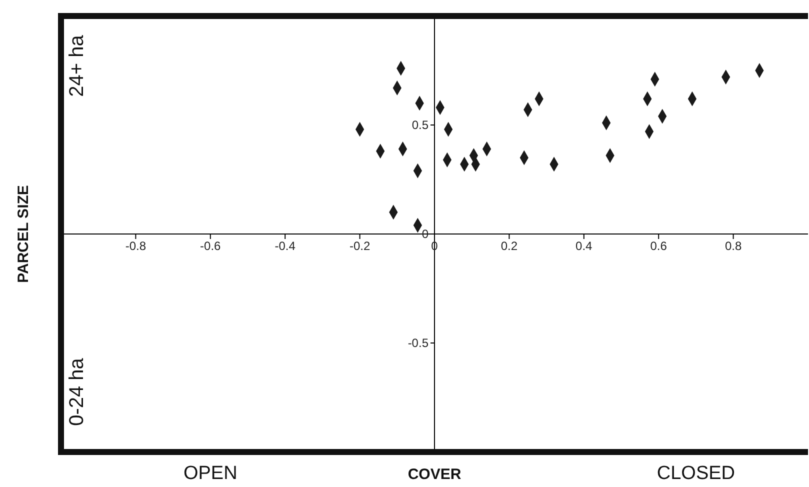 The image size is (809, 487). Describe the element at coordinates (285, 246) in the screenshot. I see `x-tick-label: -0.4` at that location.